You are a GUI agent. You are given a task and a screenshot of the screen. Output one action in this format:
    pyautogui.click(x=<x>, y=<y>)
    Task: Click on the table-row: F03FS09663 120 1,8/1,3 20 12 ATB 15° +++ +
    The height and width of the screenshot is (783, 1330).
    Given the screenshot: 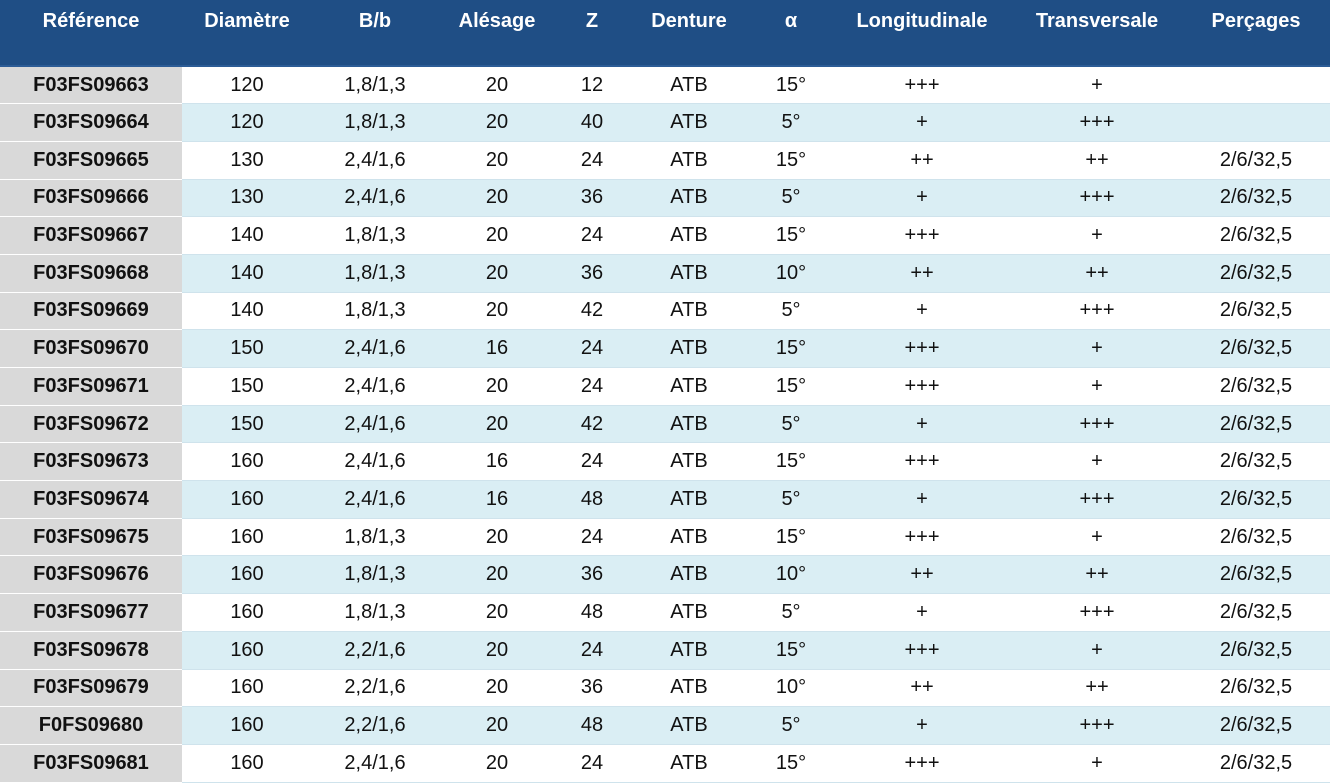 What is the action you would take?
    pyautogui.click(x=665, y=85)
    